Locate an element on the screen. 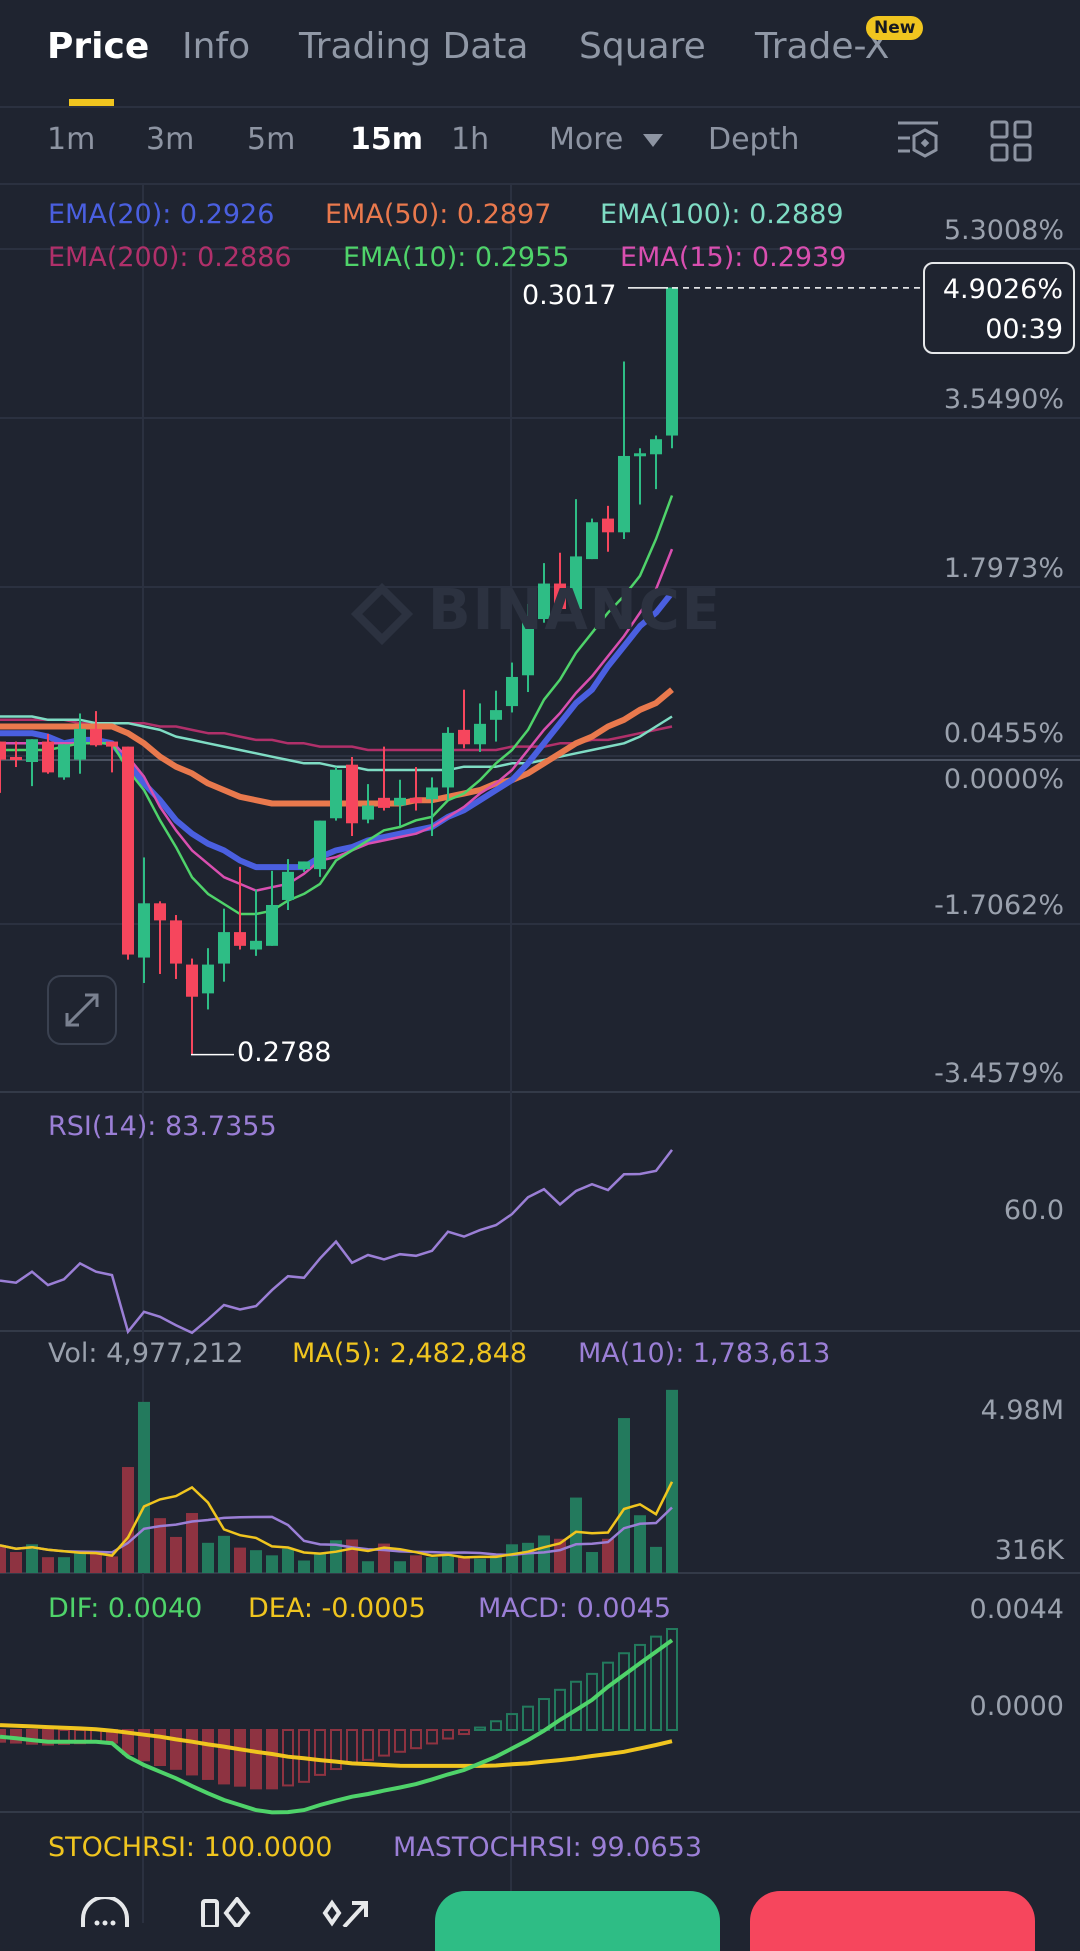  macd-dif-label: DIF: 0.0040 is located at coordinates (125, 1608).